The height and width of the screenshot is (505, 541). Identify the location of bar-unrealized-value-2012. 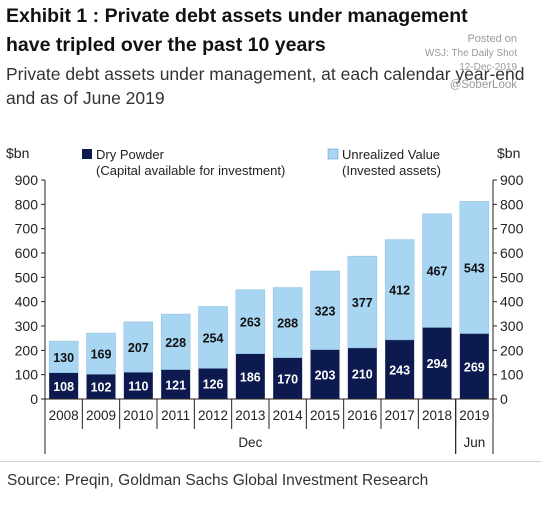
(213, 337).